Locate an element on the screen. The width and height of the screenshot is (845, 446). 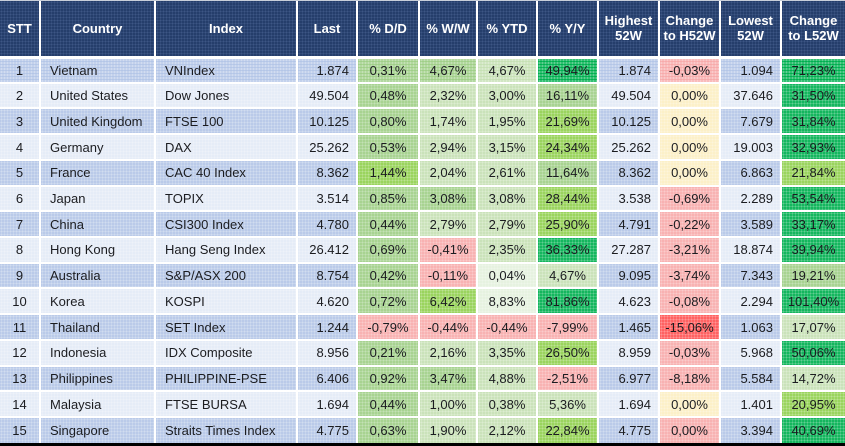
cell-dd: 0,44% is located at coordinates (388, 405).